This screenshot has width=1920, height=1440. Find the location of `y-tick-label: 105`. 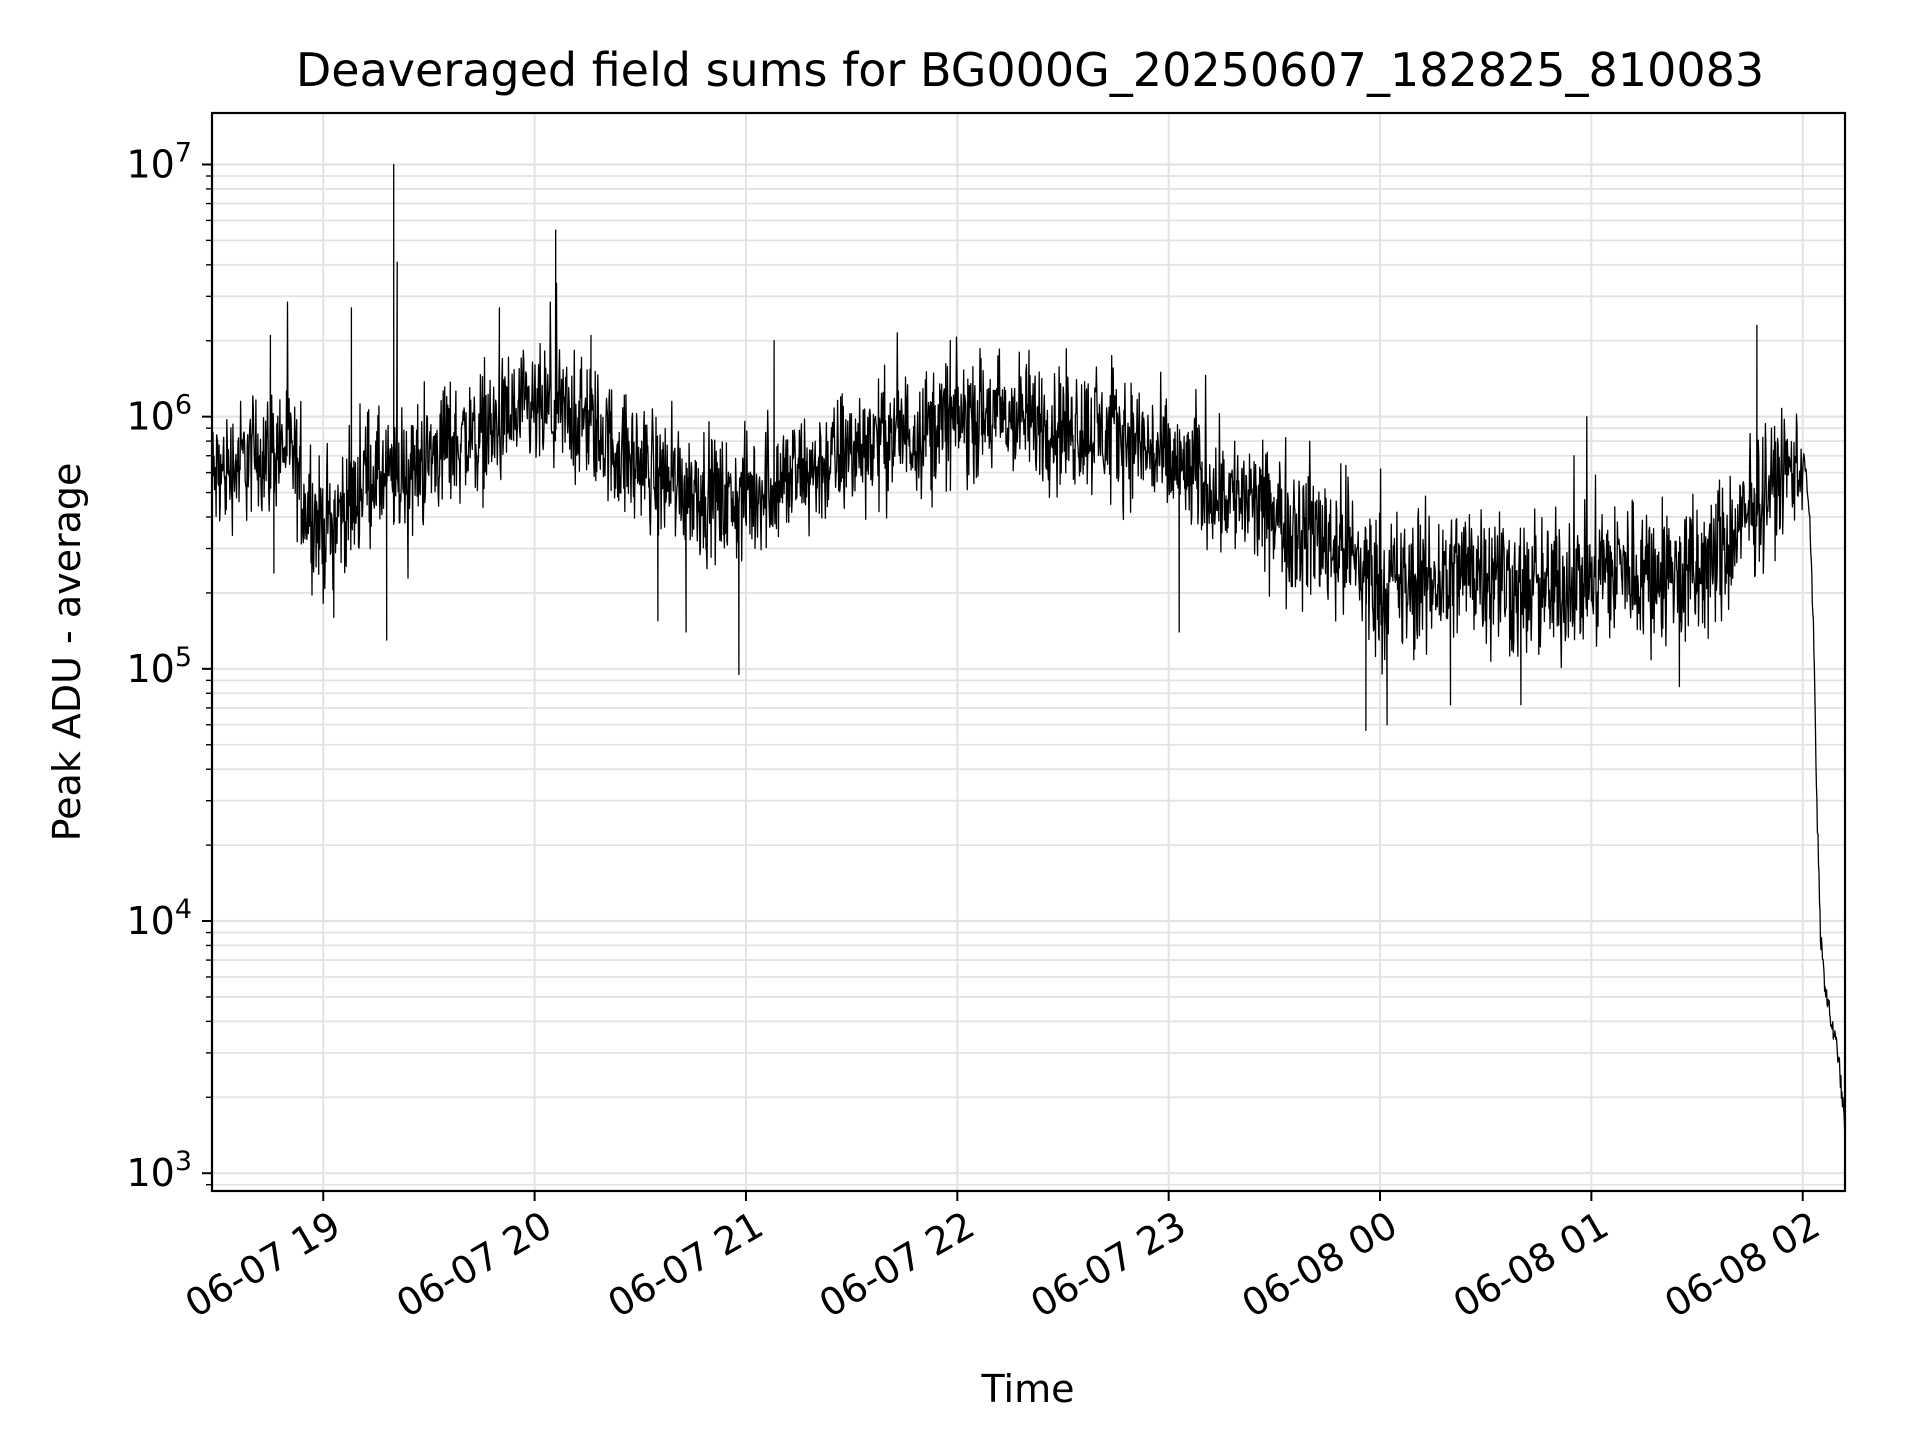

y-tick-label: 105 is located at coordinates (159, 666).